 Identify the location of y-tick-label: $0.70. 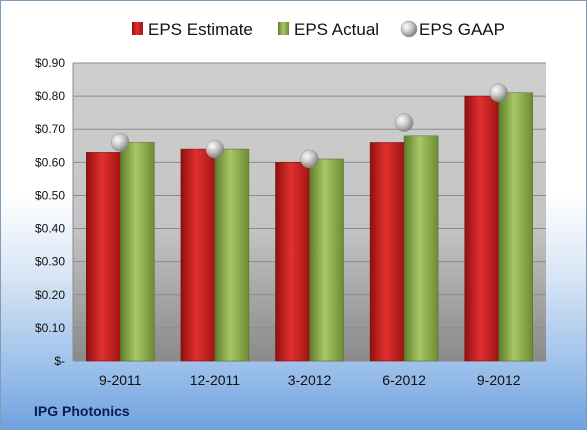
(50, 129).